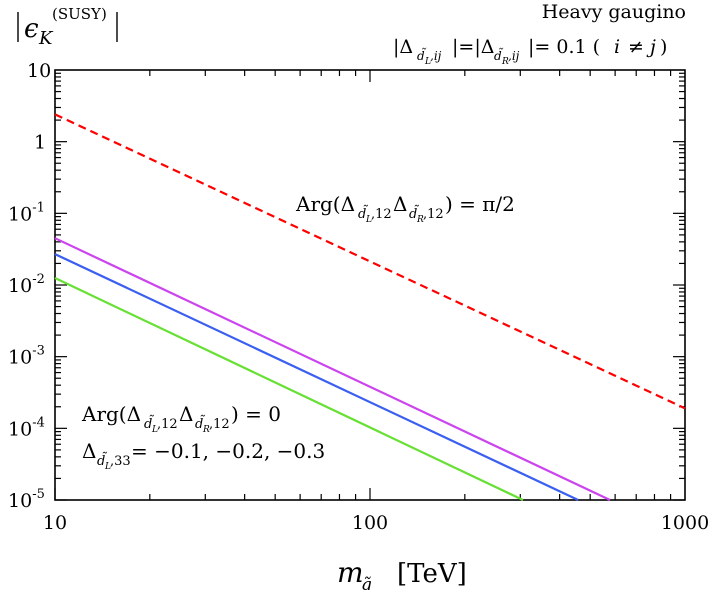  I want to click on y-tick-label: 10, so click(39, 71).